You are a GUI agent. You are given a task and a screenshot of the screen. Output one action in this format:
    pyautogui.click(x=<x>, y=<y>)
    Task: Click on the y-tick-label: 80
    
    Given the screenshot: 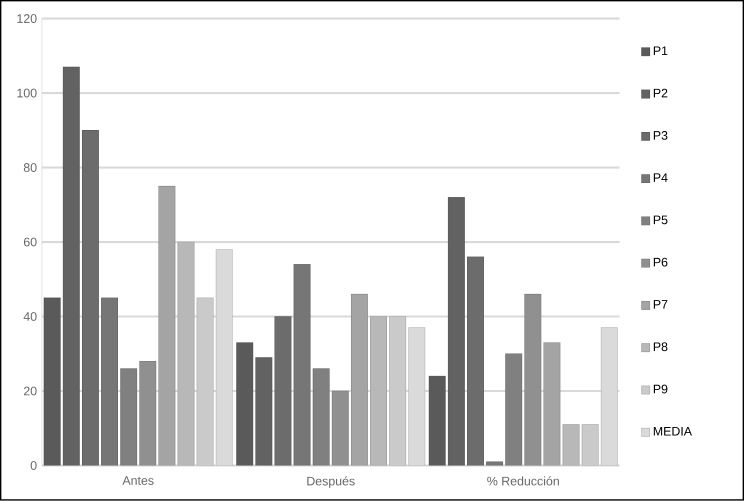 What is the action you would take?
    pyautogui.click(x=30, y=167)
    